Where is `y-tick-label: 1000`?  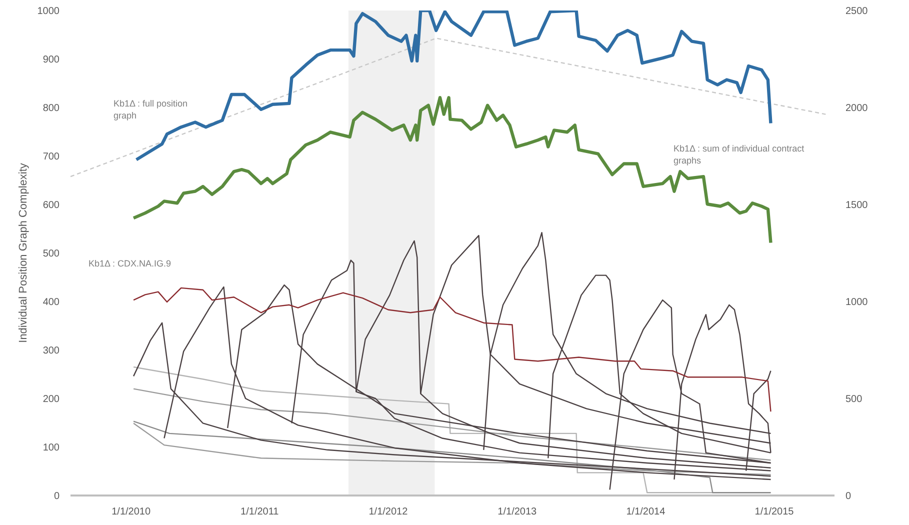
y-tick-label: 1000 is located at coordinates (48, 11).